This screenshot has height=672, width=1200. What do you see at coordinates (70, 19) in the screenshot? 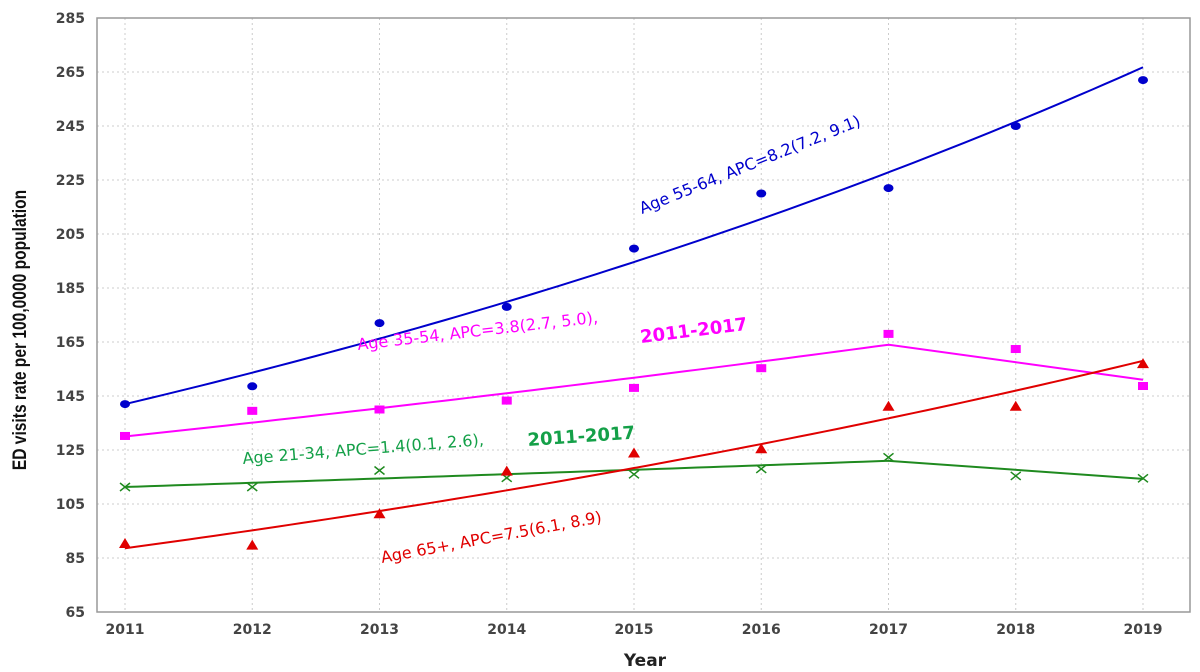
I see `y-tick-label: 285` at bounding box center [70, 19].